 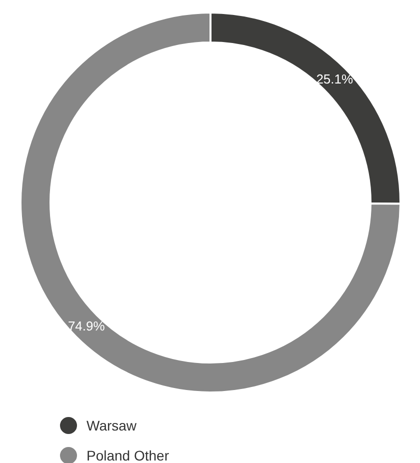 I want to click on data-label: 25.1%, so click(x=335, y=79).